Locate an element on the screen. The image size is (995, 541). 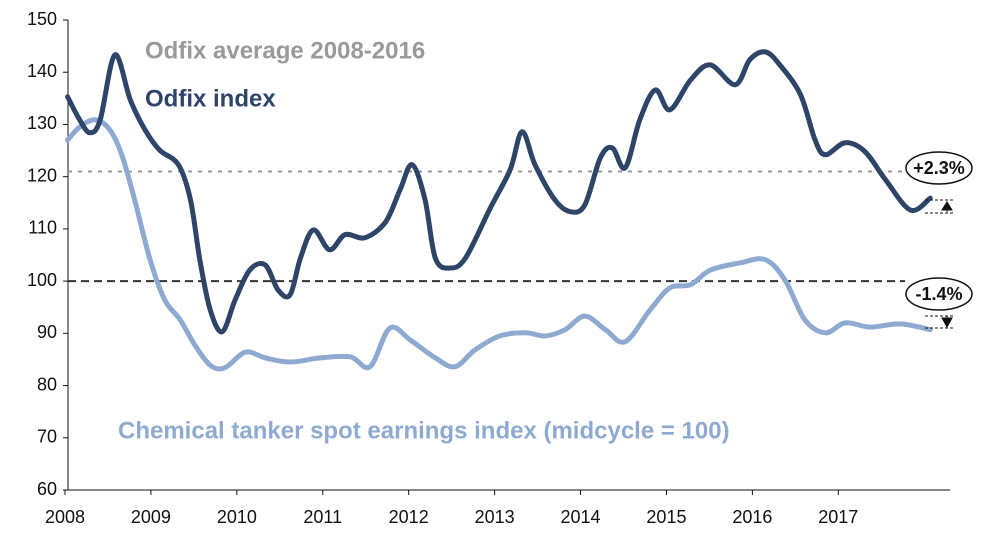
x-tick-label: 2017 is located at coordinates (838, 517).